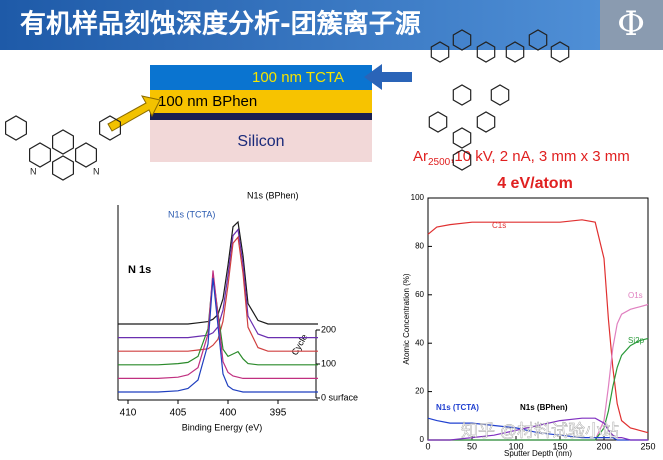 The height and width of the screenshot is (460, 663). I want to click on annotation: N1s (TCTA), so click(191, 214).